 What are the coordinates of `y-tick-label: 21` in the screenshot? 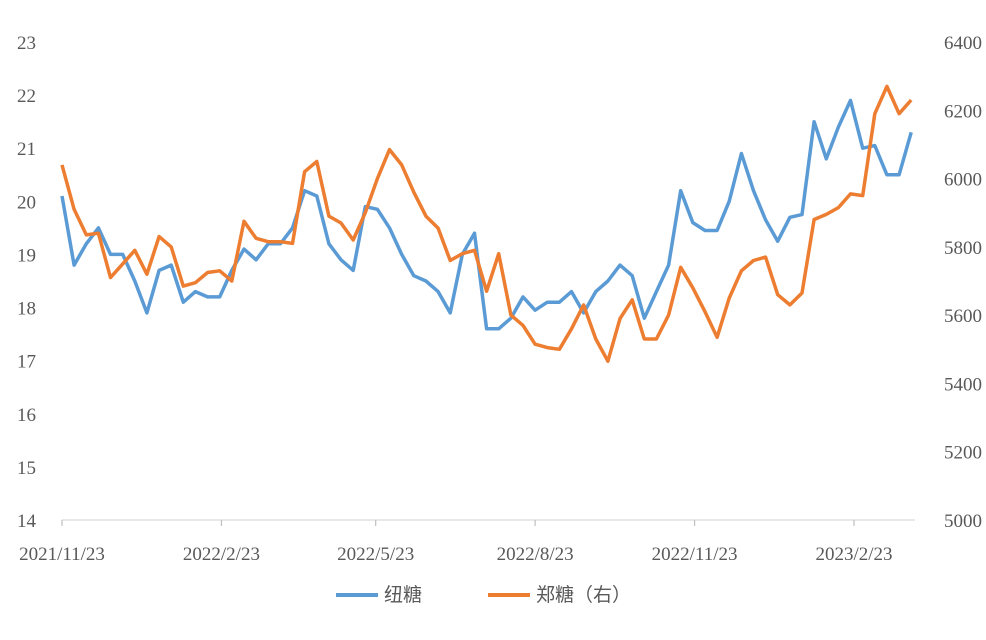 It's located at (26, 149).